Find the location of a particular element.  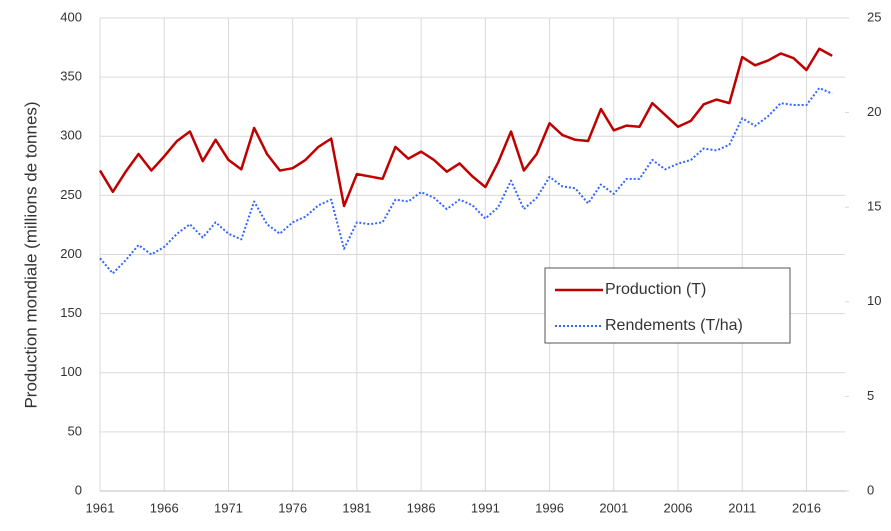

y2-tick-label: 10 is located at coordinates (874, 300).